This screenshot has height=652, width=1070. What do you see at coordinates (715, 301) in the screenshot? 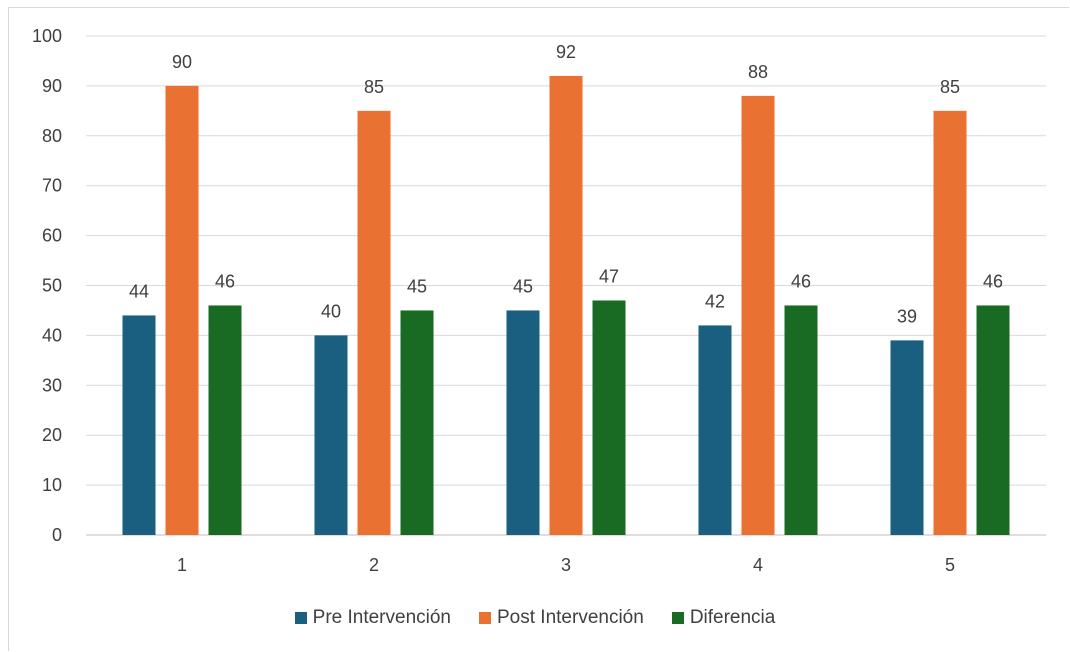
I see `data-label: 42` at bounding box center [715, 301].